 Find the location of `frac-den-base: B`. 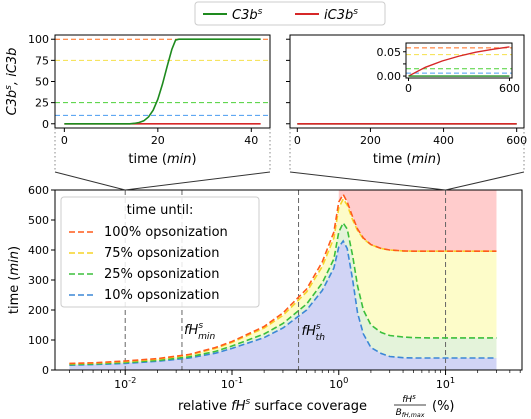

frac-den-base: B is located at coordinates (399, 413).